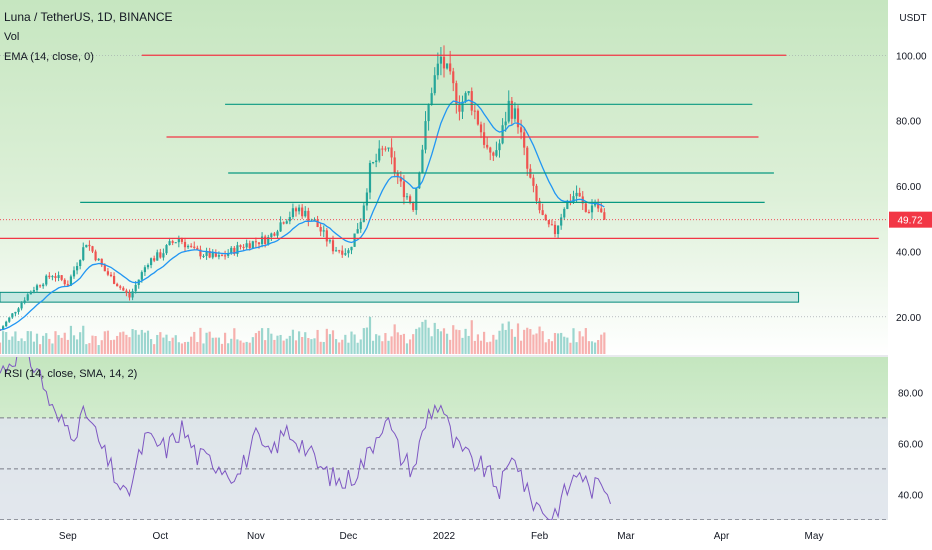 Image resolution: width=932 pixels, height=550 pixels. I want to click on time-axis-tick-label: May, so click(814, 536).